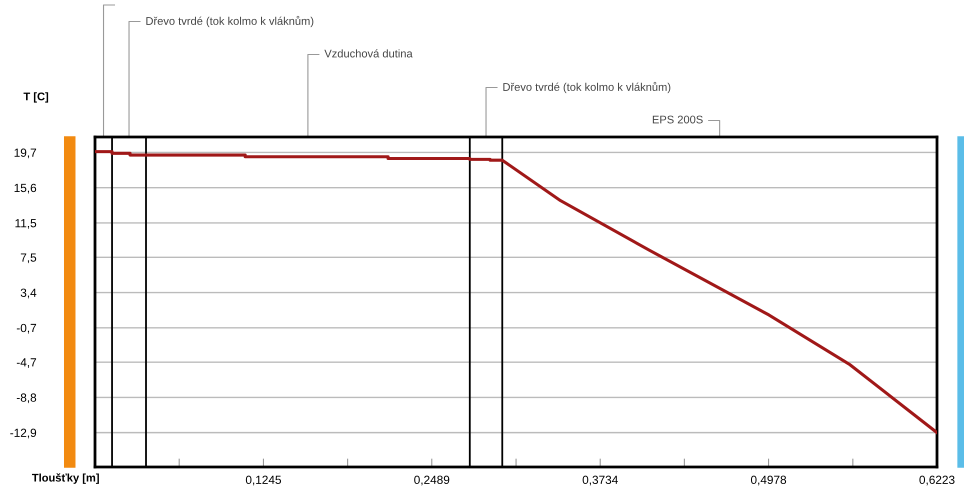  What do you see at coordinates (937, 481) in the screenshot?
I see `x-tick-label: 0,6223` at bounding box center [937, 481].